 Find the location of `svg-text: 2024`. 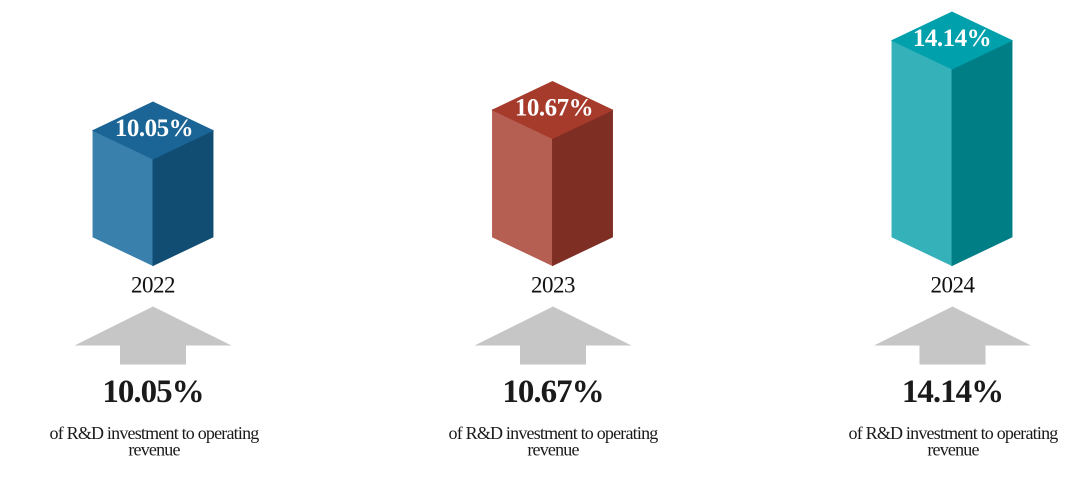

svg-text: 2024 is located at coordinates (953, 285).